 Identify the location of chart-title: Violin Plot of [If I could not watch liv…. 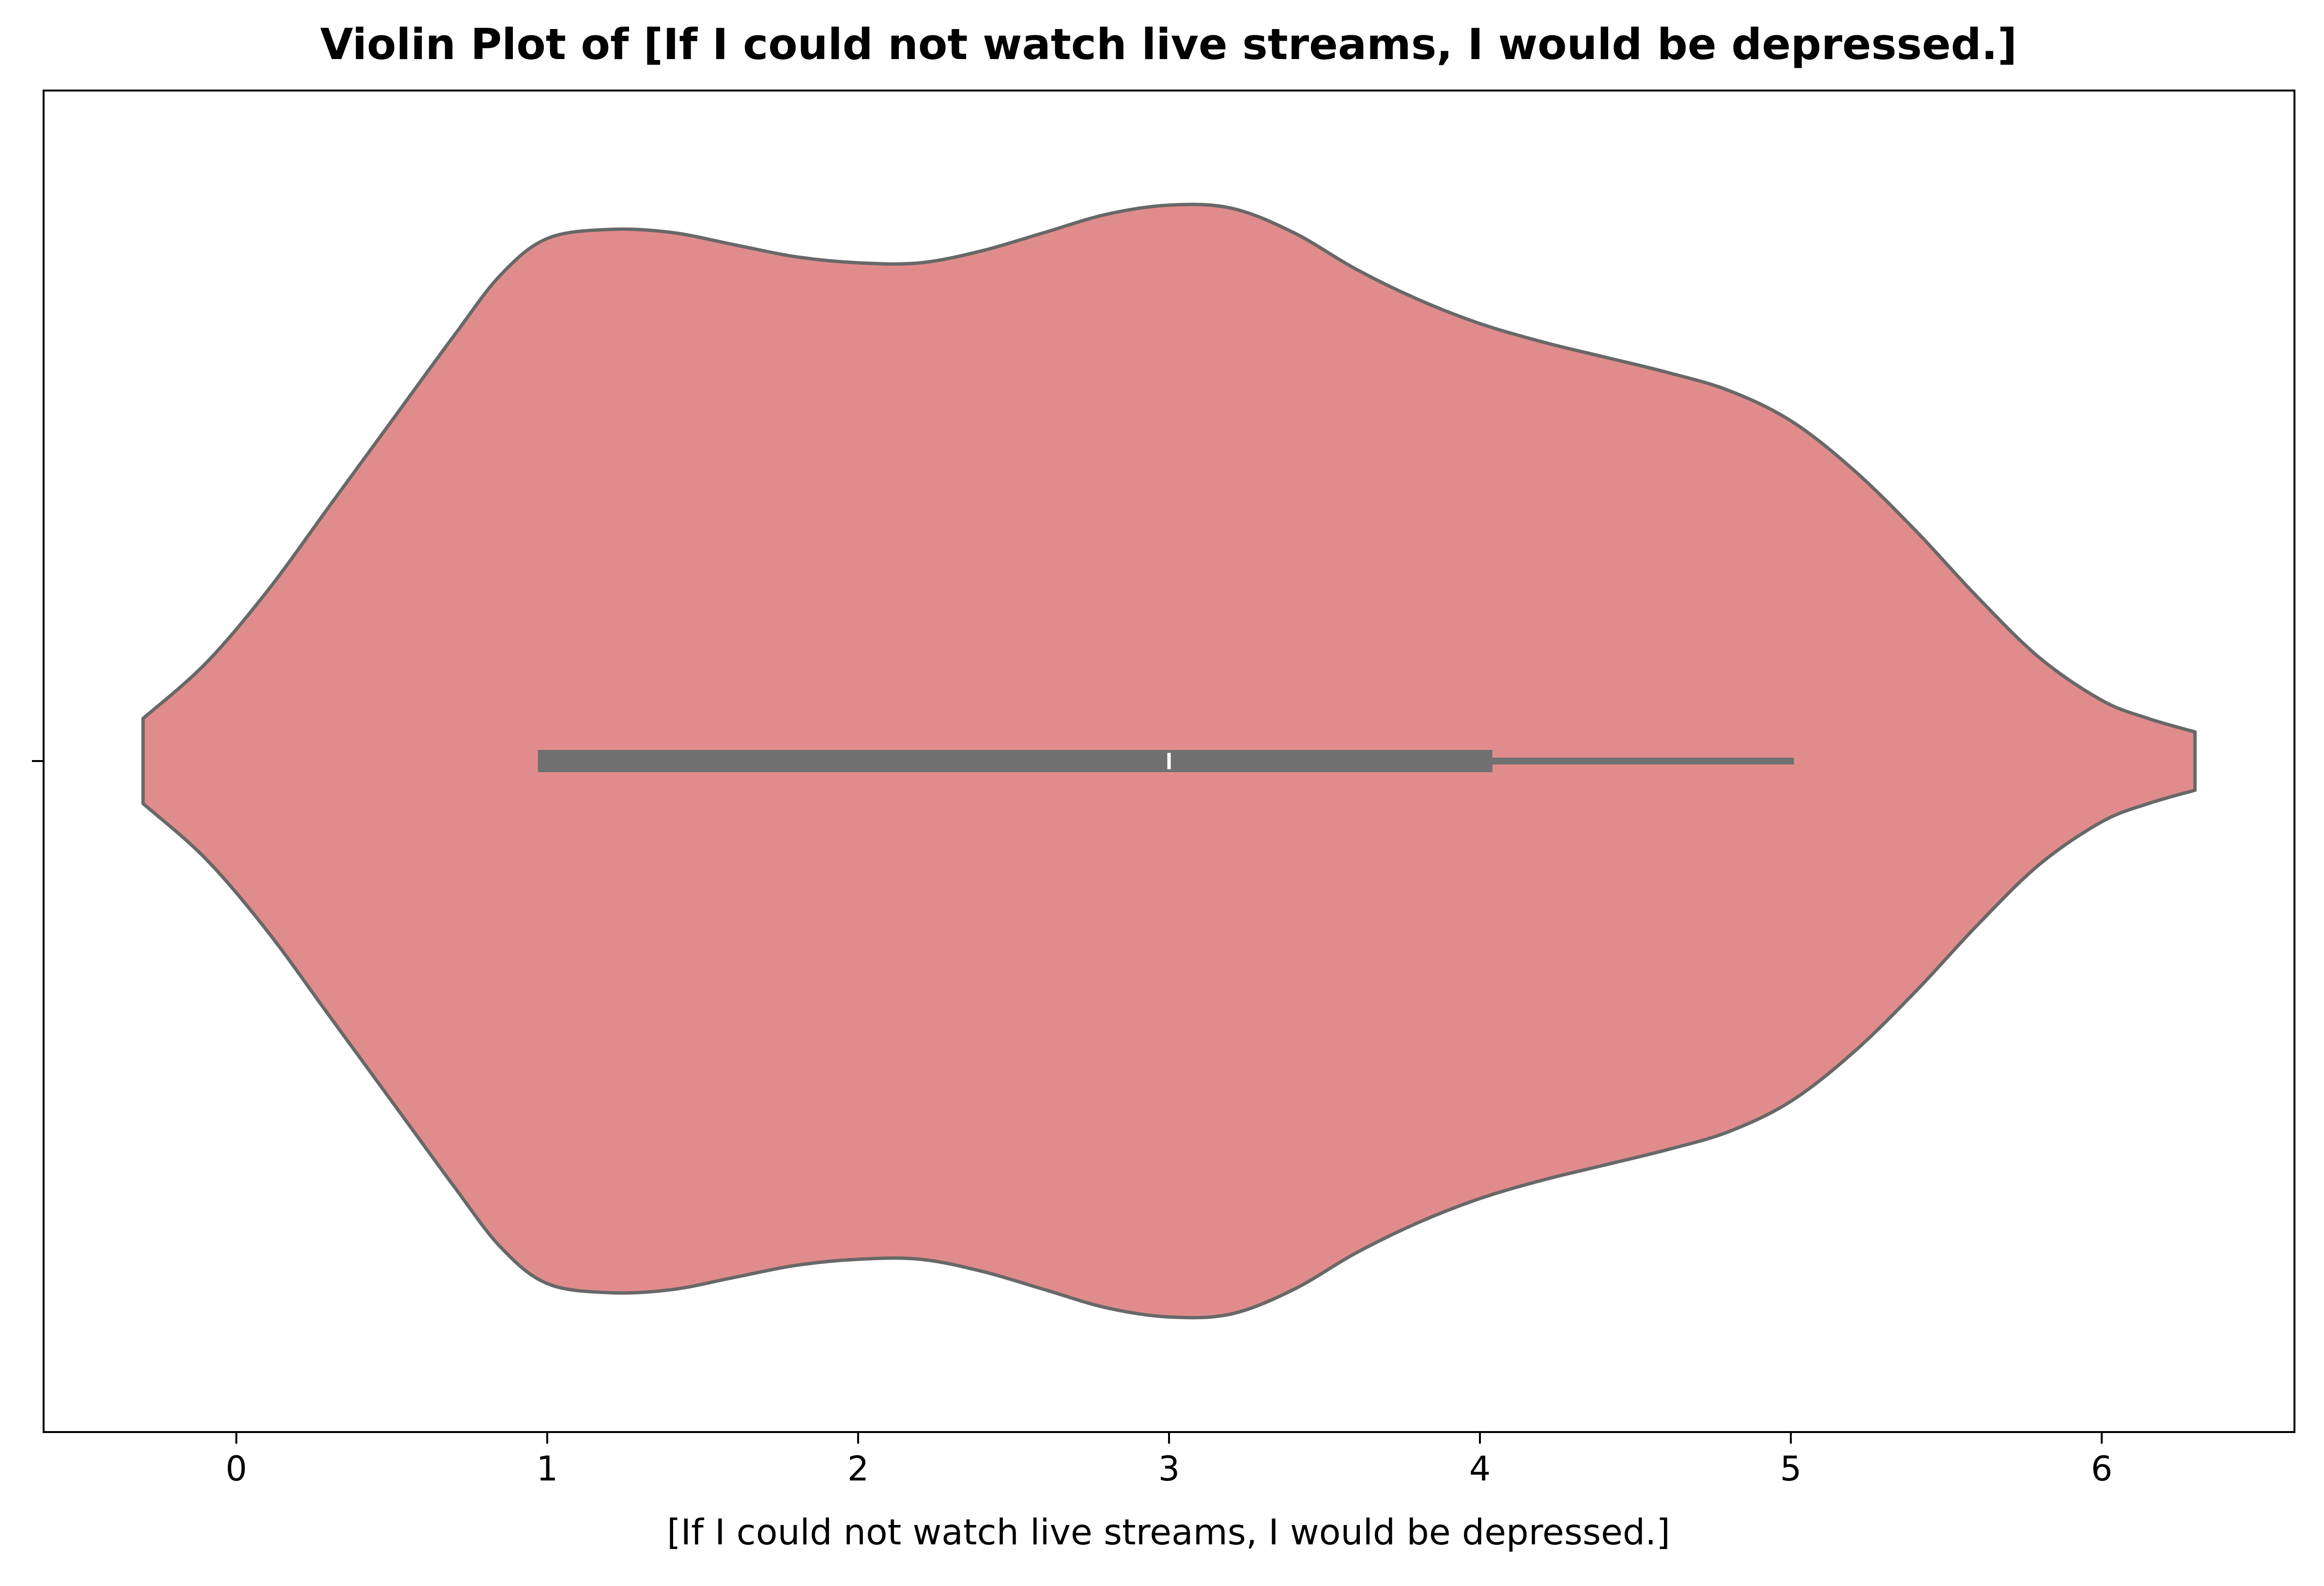
(1168, 44).